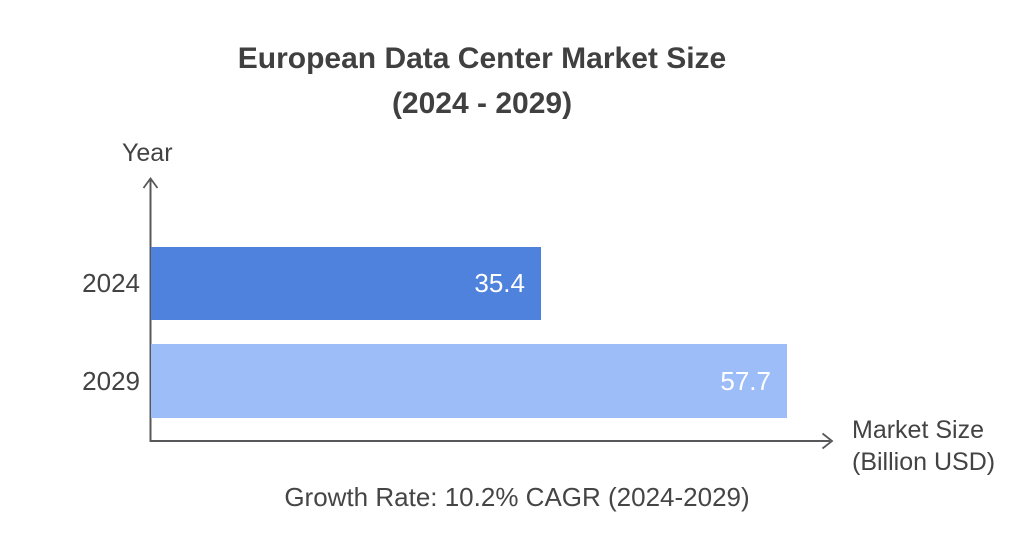 The width and height of the screenshot is (1024, 536). I want to click on y-axis-label: Year, so click(147, 153).